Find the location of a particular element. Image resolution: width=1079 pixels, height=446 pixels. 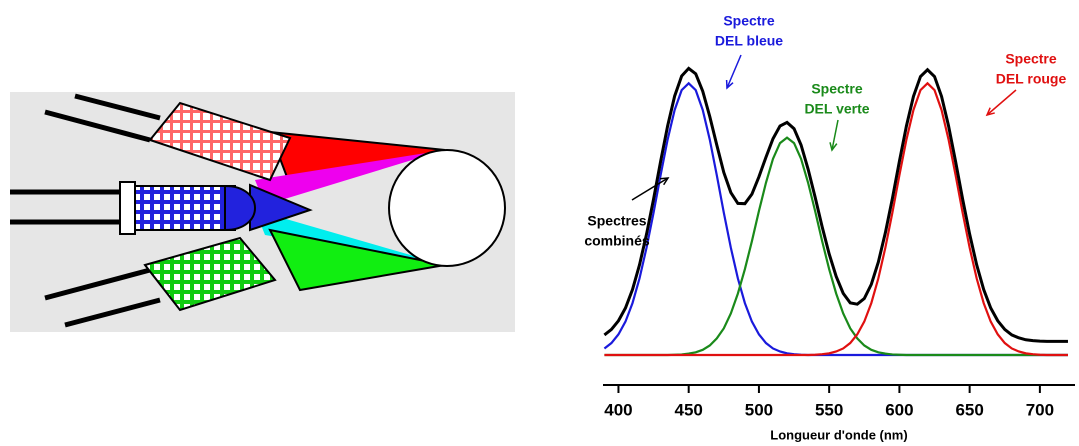

series-label: DEL verte is located at coordinates (836, 109).